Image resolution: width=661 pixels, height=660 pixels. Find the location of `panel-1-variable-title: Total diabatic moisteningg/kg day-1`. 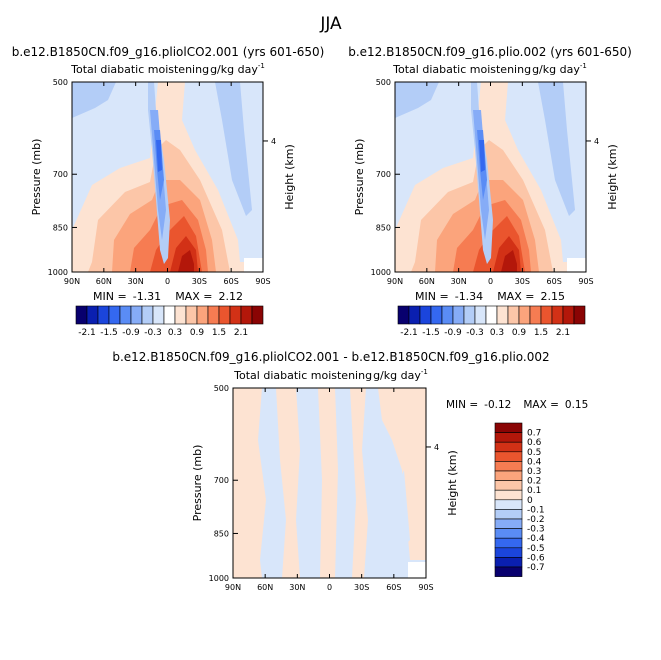

panel-1-variable-title: Total diabatic moisteningg/kg day-1 is located at coordinates (167, 69).